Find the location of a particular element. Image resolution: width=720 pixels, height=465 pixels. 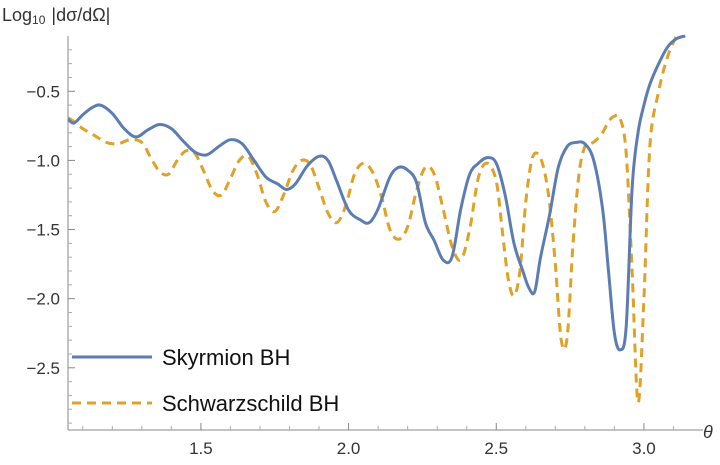

y-axis-label: Log10 |dσ/dΩ| is located at coordinates (56, 16).